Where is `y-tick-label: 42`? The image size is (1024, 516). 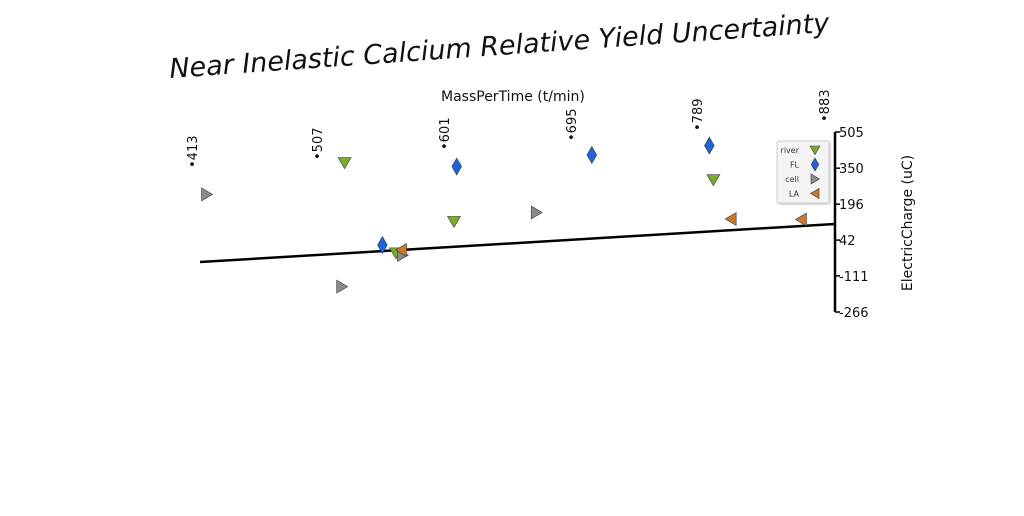 y-tick-label: 42 is located at coordinates (847, 241).